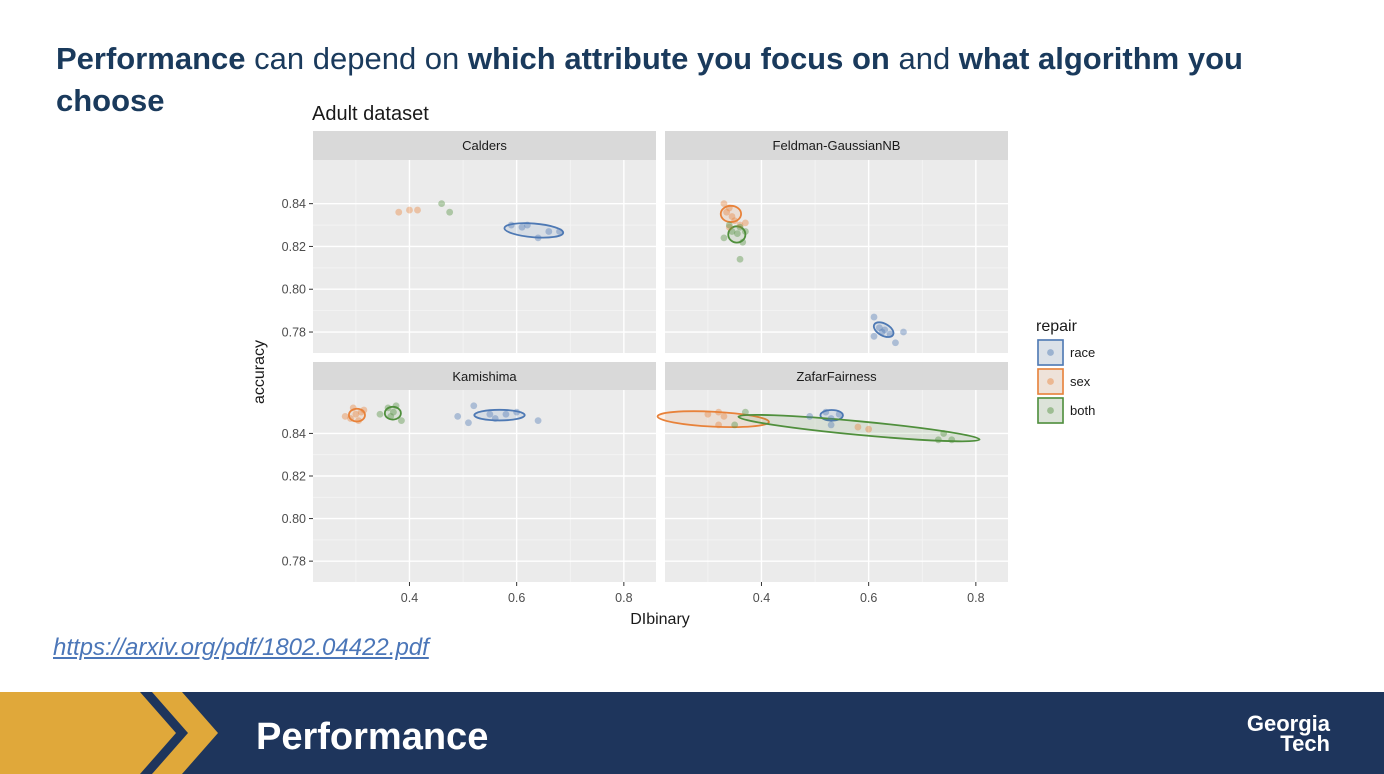 This screenshot has width=1384, height=774. I want to click on headline-bold-3: which attribute you focus on, so click(678, 58).